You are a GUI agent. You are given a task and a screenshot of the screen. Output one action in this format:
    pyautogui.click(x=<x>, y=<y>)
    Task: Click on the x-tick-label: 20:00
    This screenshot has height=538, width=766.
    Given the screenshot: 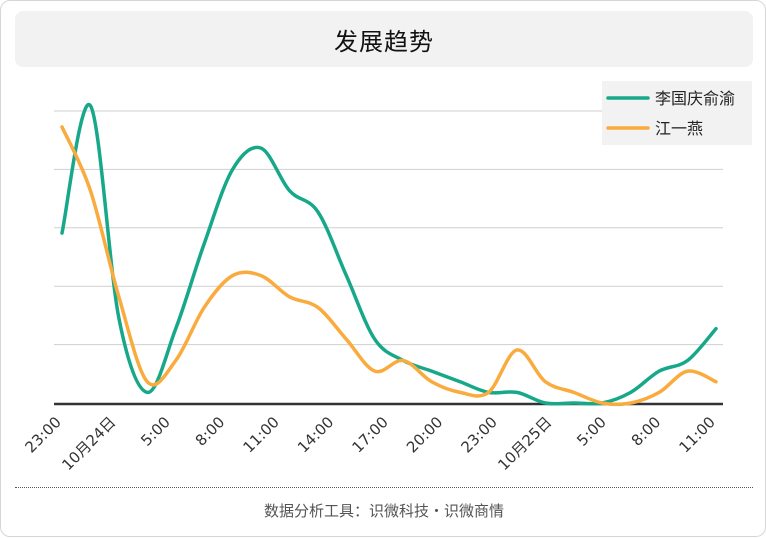 What is the action you would take?
    pyautogui.click(x=424, y=434)
    